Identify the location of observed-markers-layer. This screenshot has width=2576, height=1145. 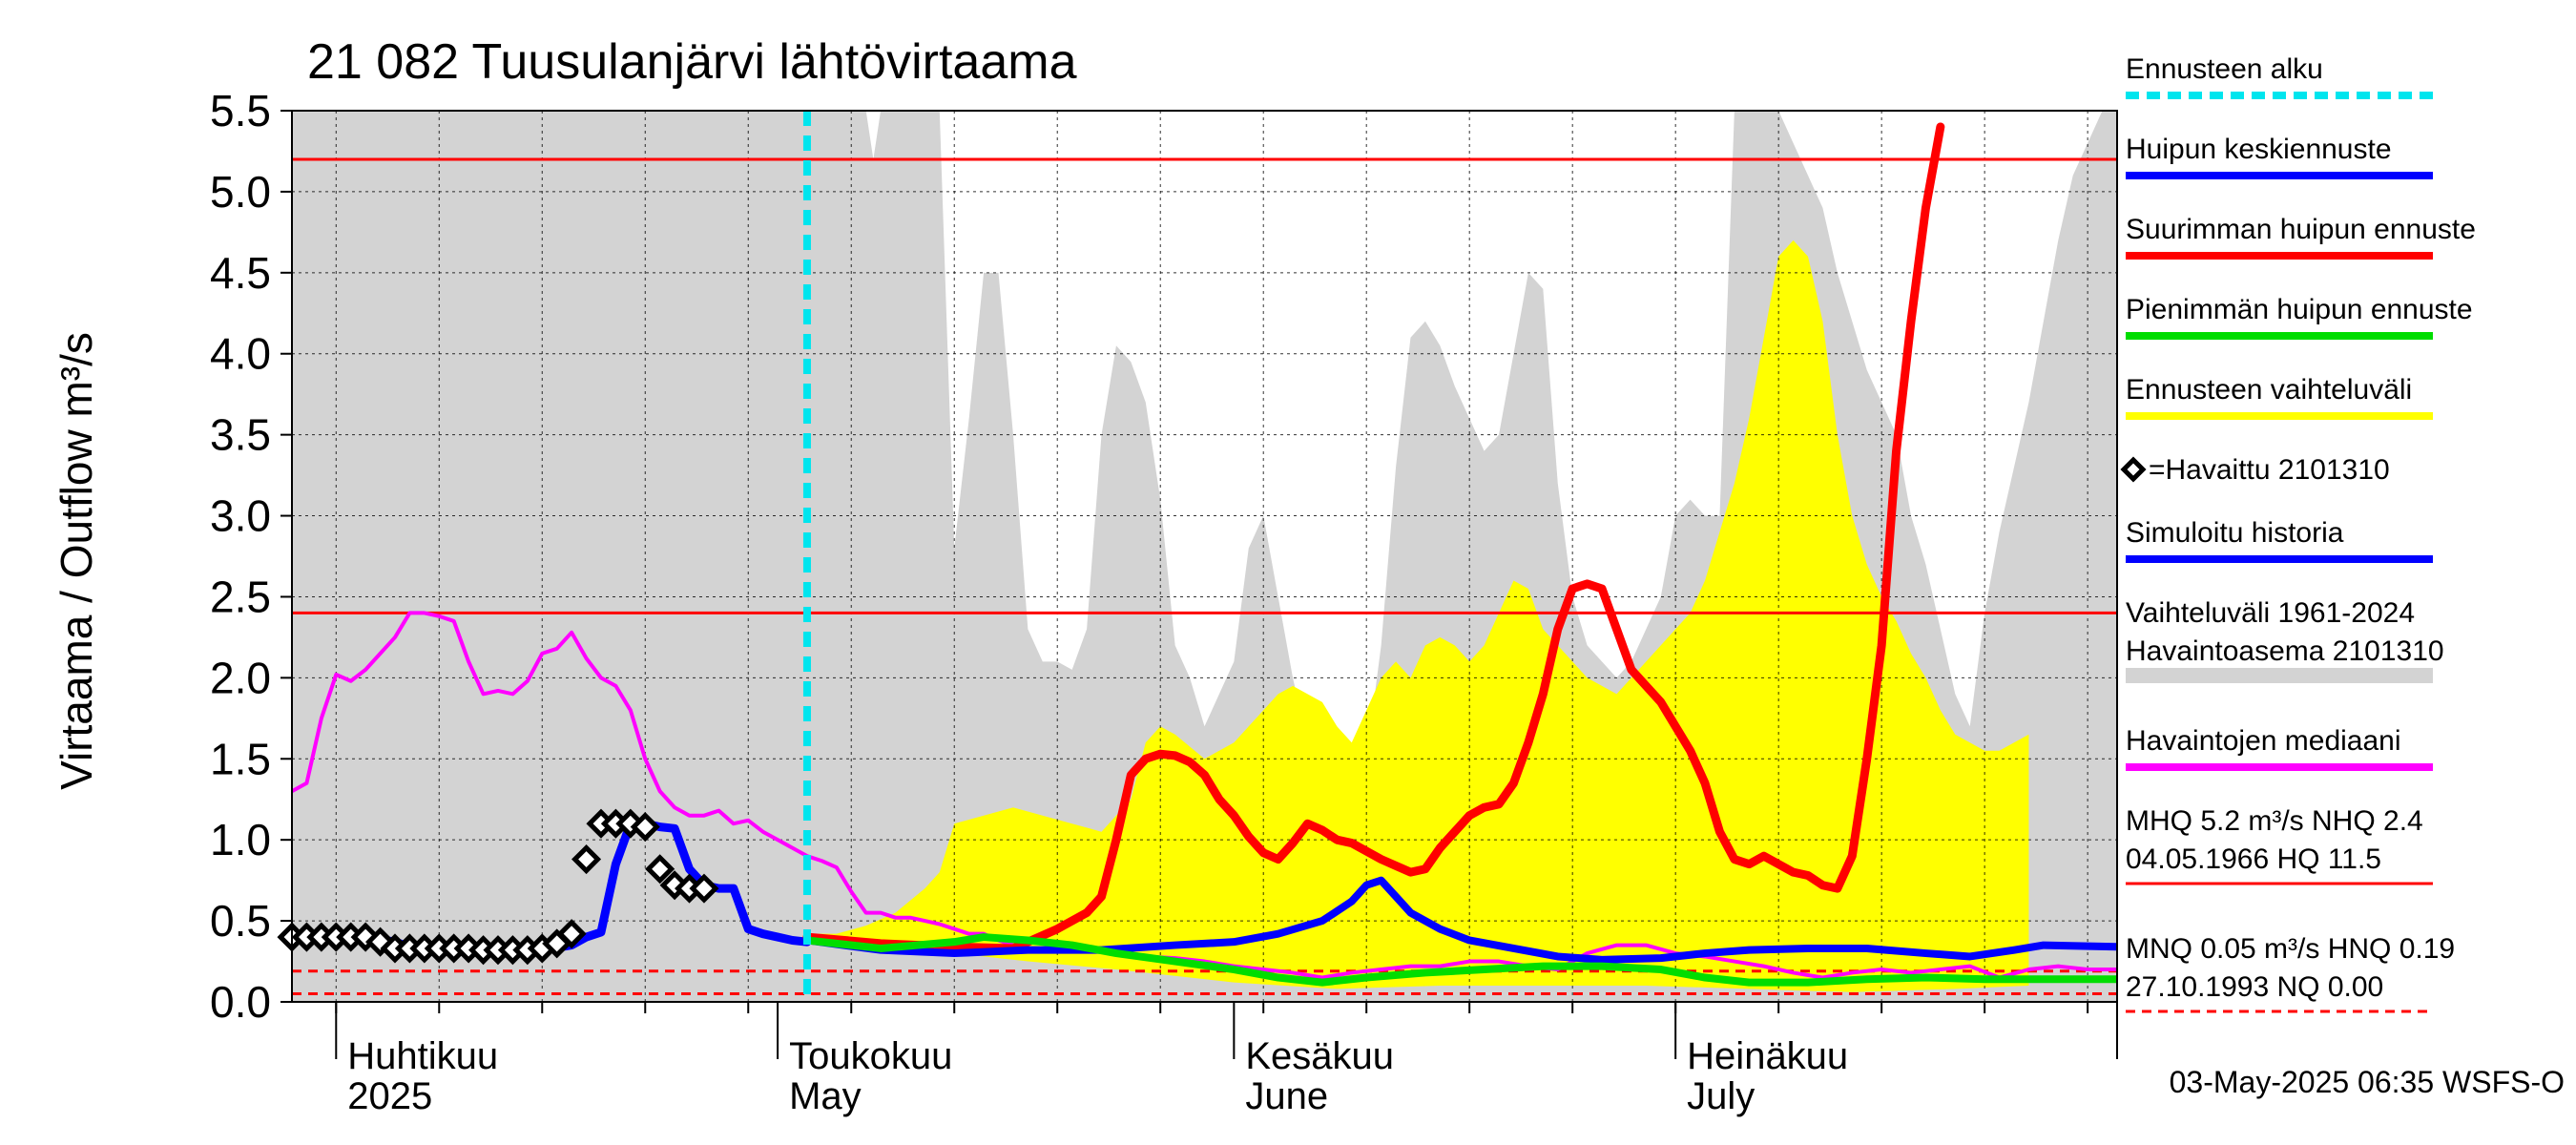
(498, 887).